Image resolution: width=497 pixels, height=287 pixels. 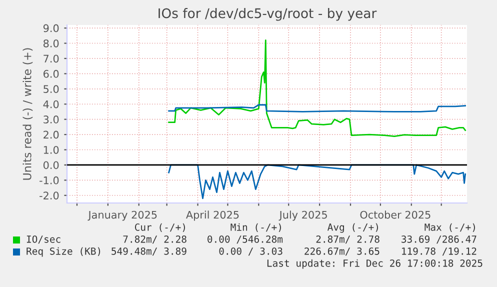 What do you see at coordinates (353, 228) in the screenshot?
I see `text: Avg (-/+)` at bounding box center [353, 228].